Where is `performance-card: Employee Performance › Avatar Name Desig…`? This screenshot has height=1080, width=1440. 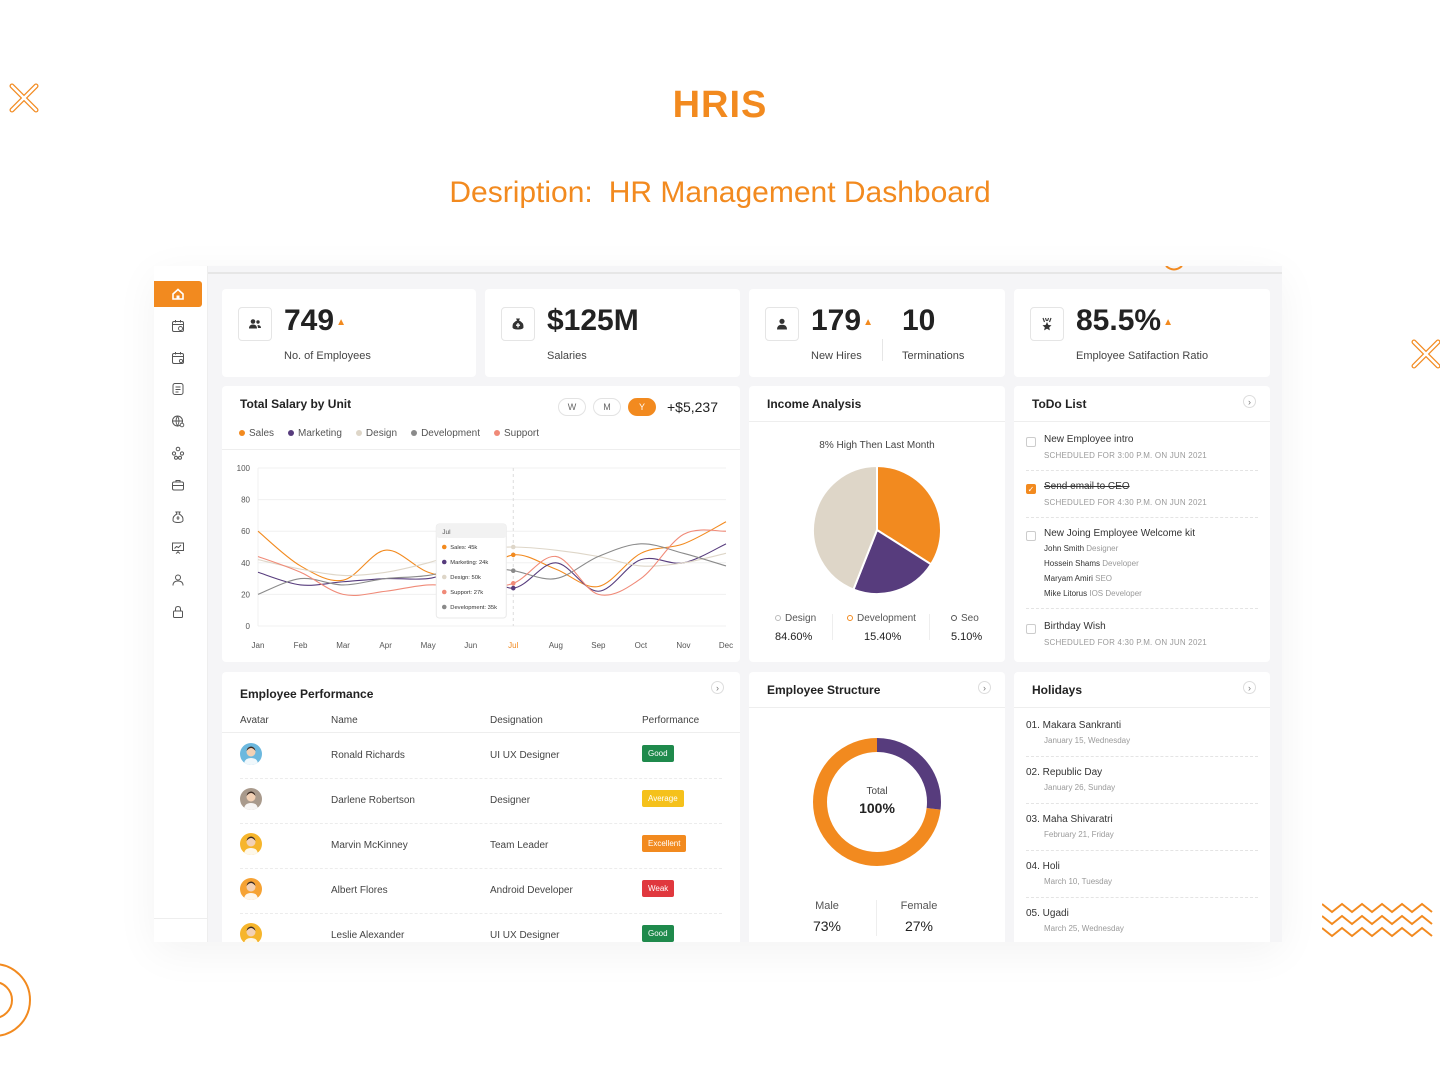
performance-card: Employee Performance › Avatar Name Desig… is located at coordinates (481, 807).